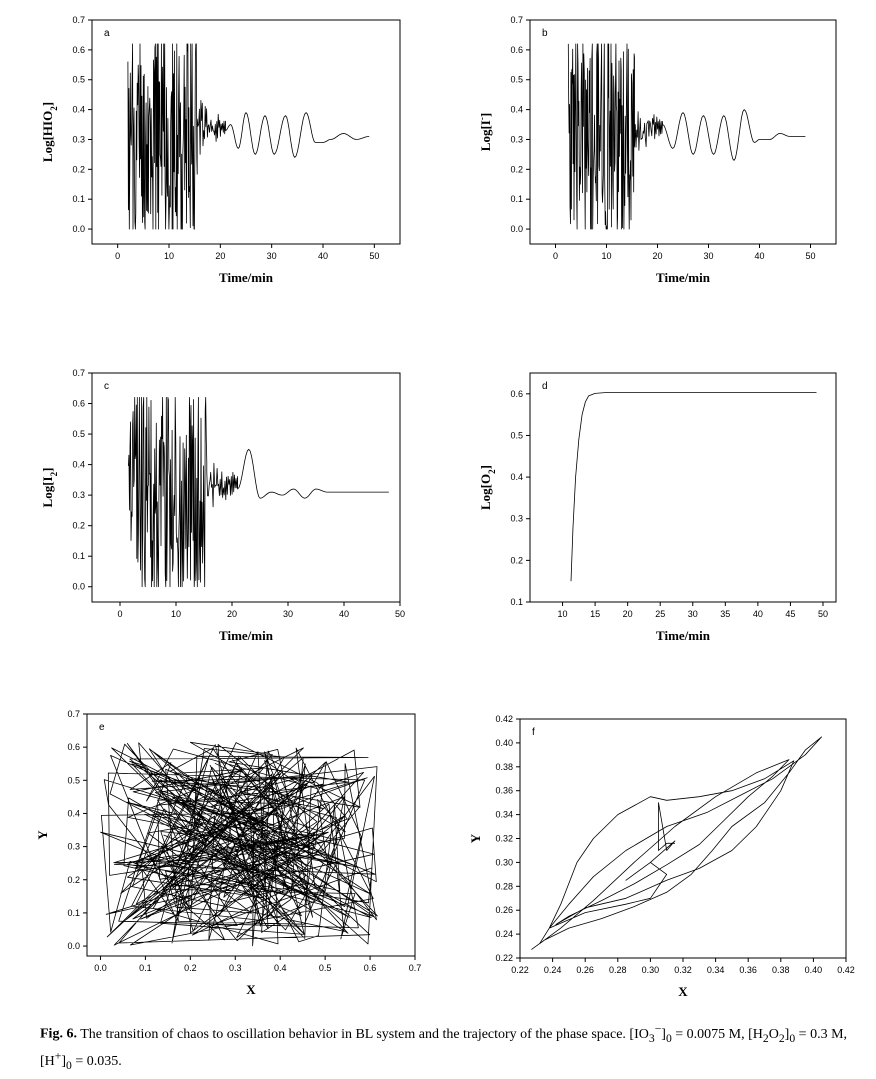 Image resolution: width=876 pixels, height=1079 pixels. What do you see at coordinates (651, 970) in the screenshot?
I see `x-tick-label: 0.30` at bounding box center [651, 970].